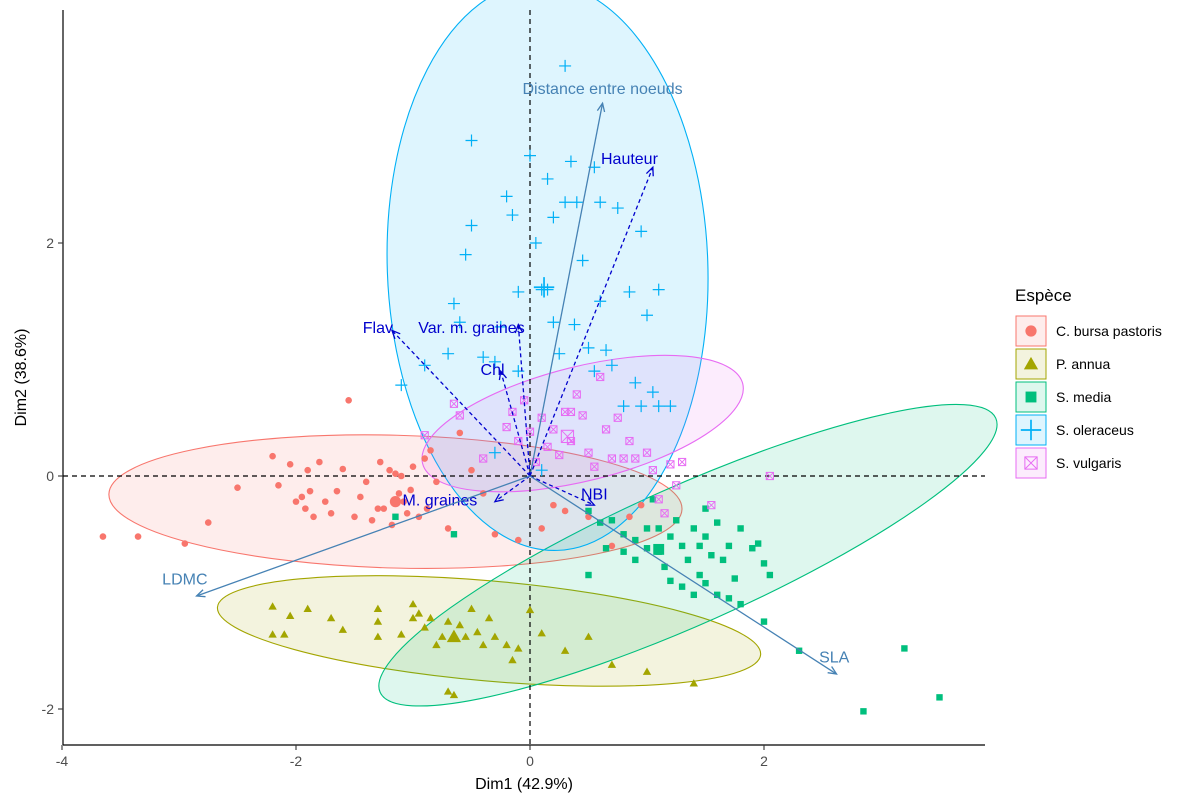 The height and width of the screenshot is (798, 1199). Describe the element at coordinates (530, 761) in the screenshot. I see `x-tick-label: 0` at that location.